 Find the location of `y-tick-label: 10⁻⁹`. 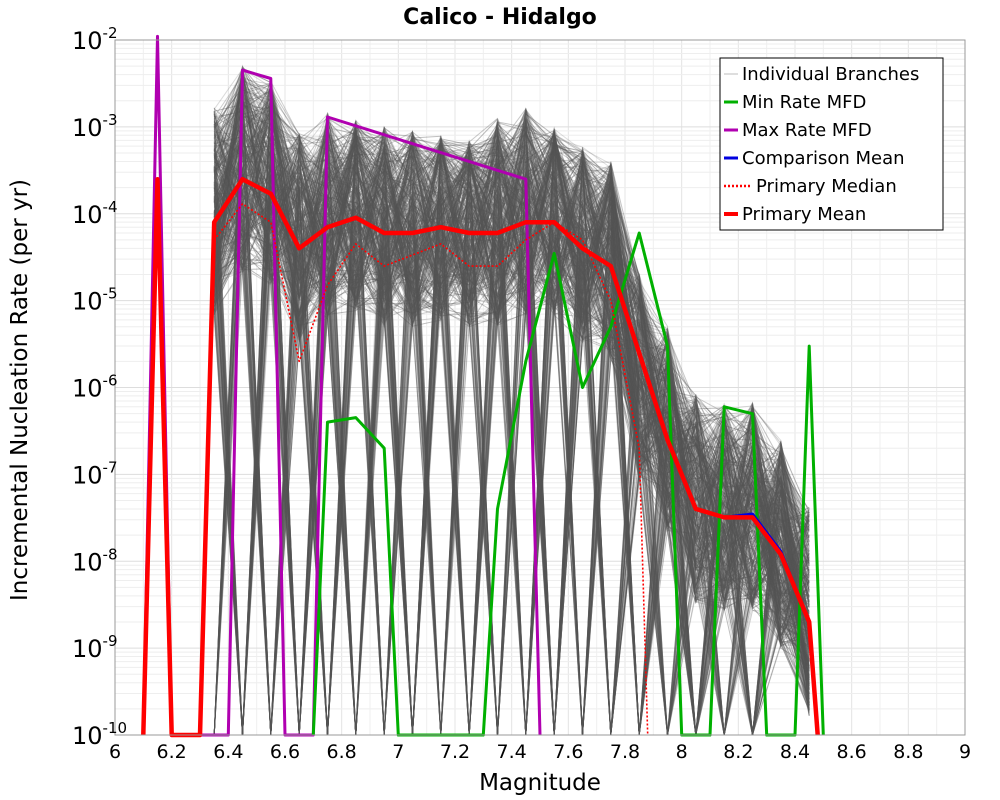

y-tick-label: 10⁻⁹ is located at coordinates (95, 647).